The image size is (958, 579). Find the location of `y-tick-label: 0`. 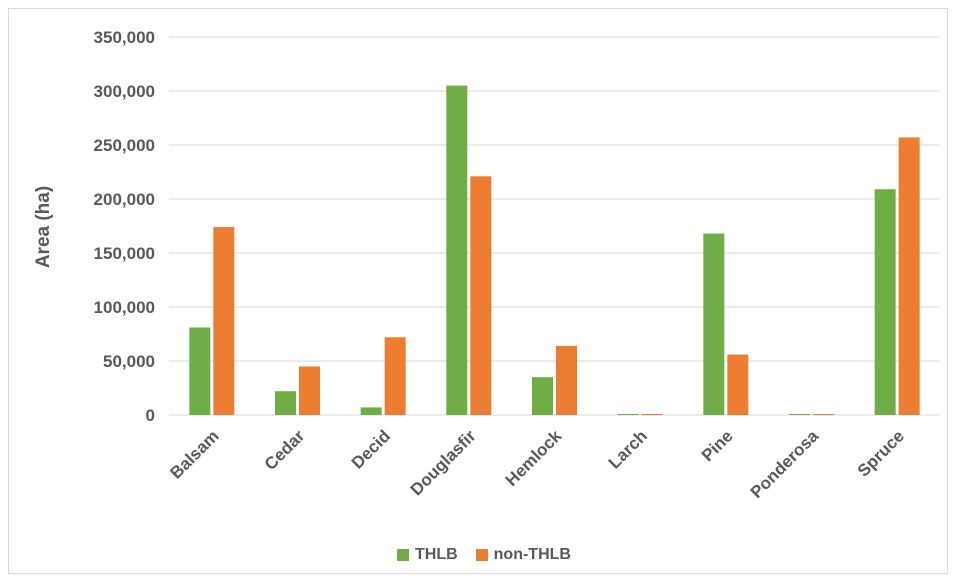

y-tick-label: 0 is located at coordinates (150, 415).